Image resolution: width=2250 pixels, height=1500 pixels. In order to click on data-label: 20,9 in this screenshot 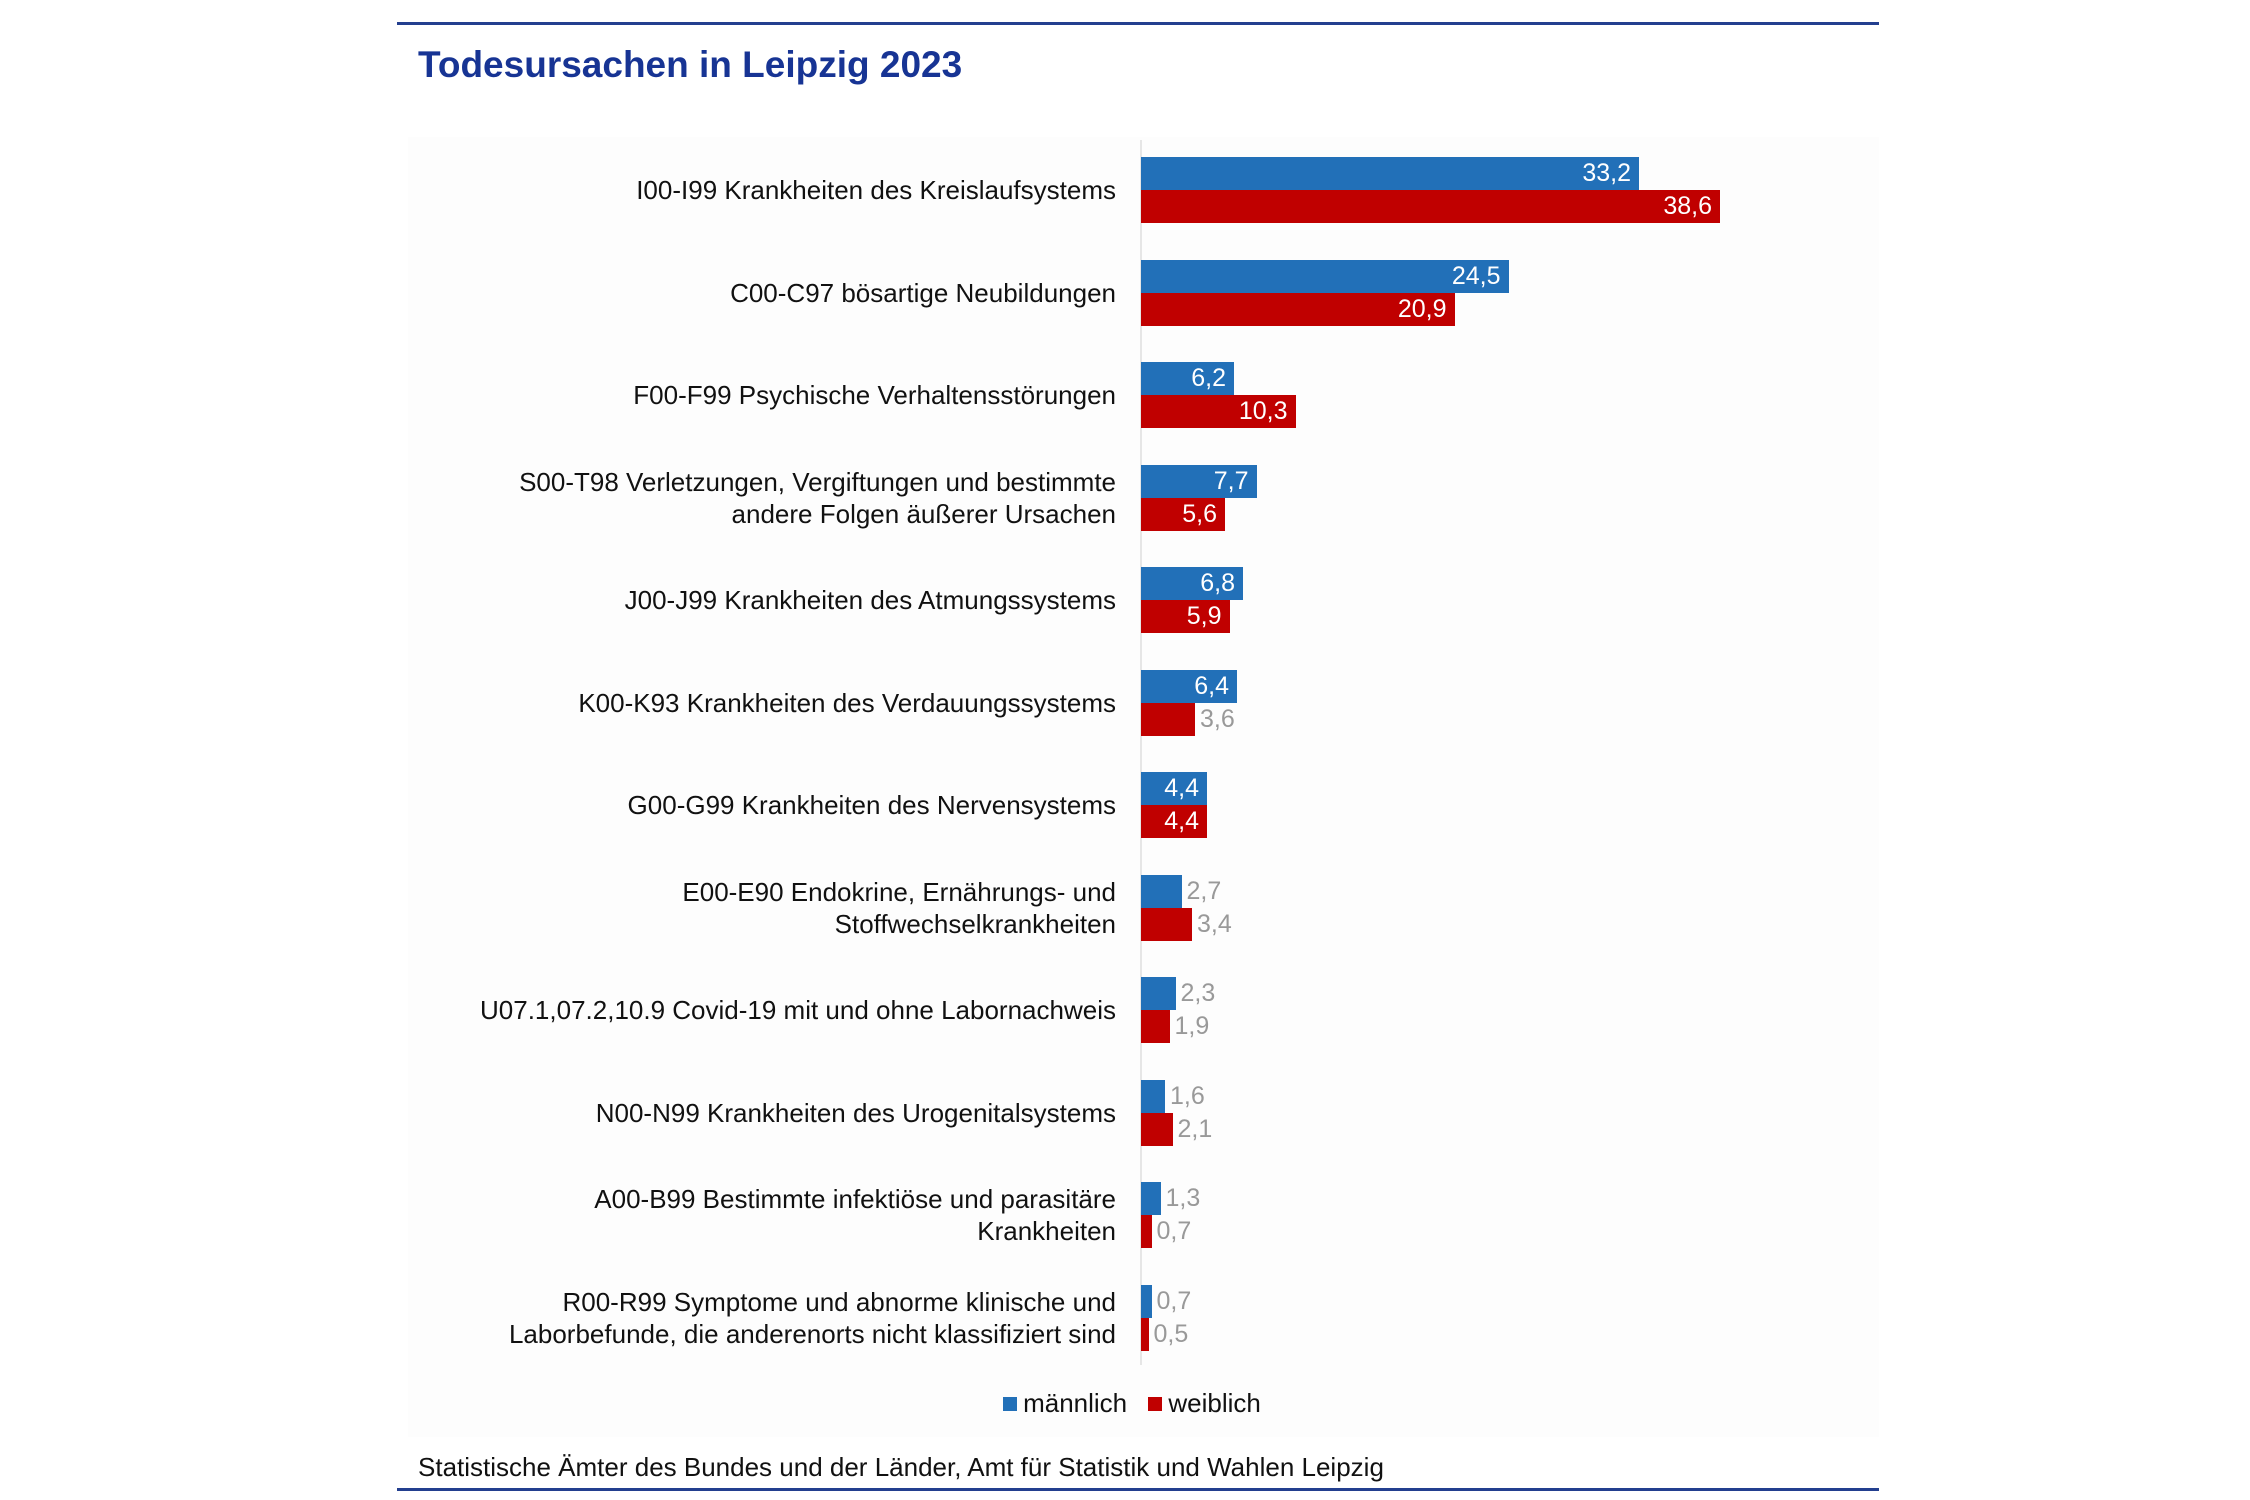, I will do `click(1422, 308)`.